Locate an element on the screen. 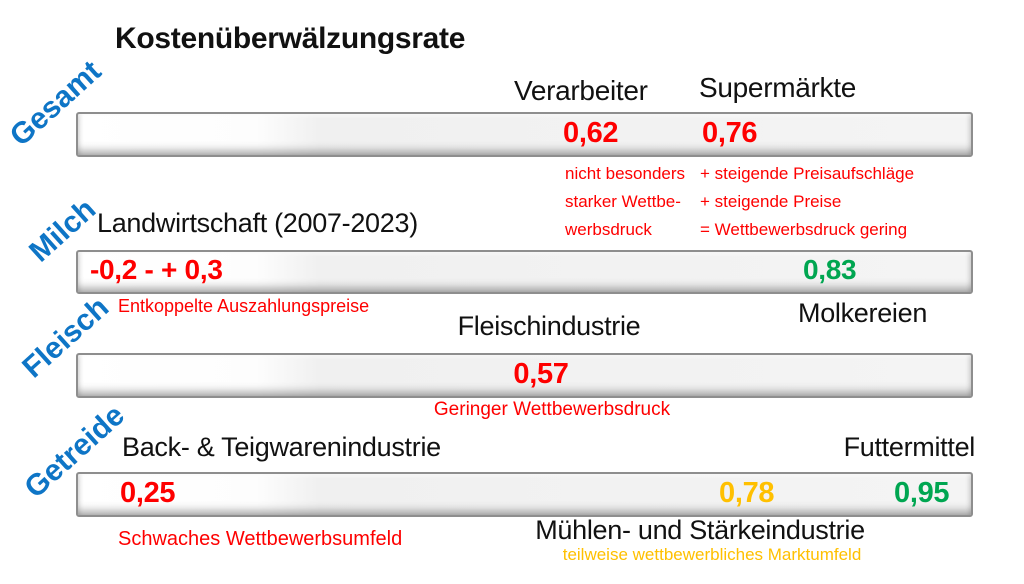  header-verarbeiter: Verarbeiter is located at coordinates (581, 90).